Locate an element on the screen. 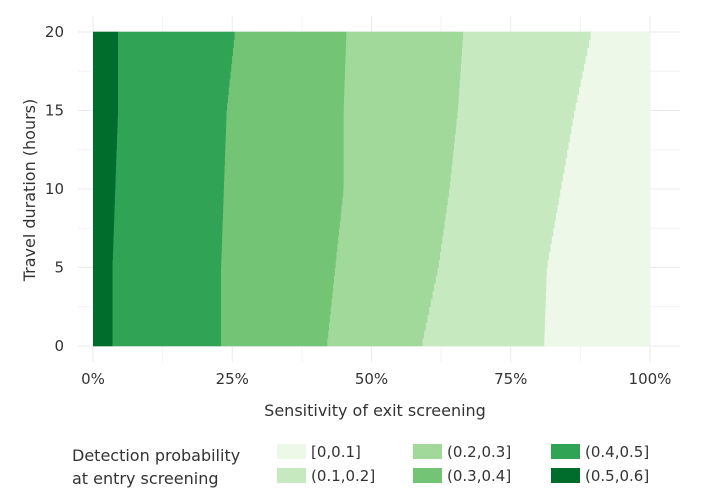  legend-label: (0.5,0.6] is located at coordinates (617, 476).